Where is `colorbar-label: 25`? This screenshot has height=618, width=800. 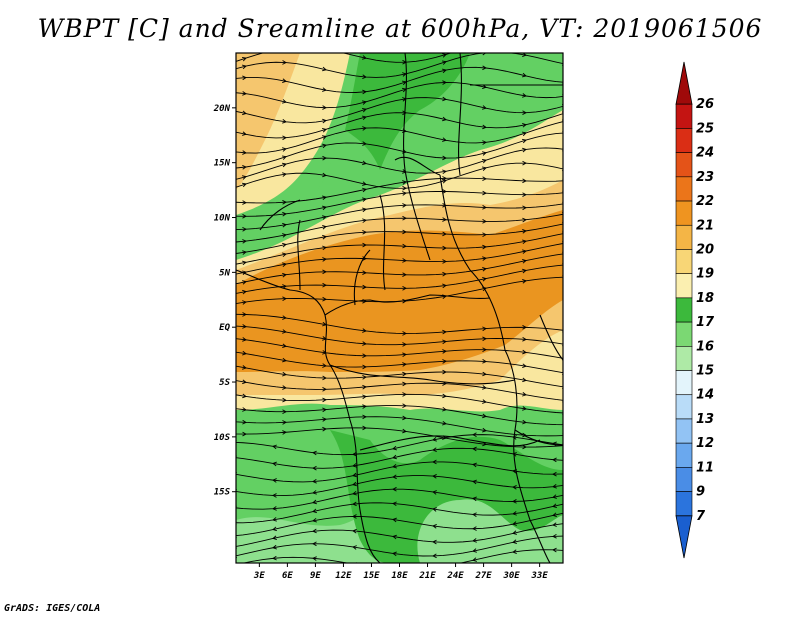
colorbar-label: 25 is located at coordinates (705, 128).